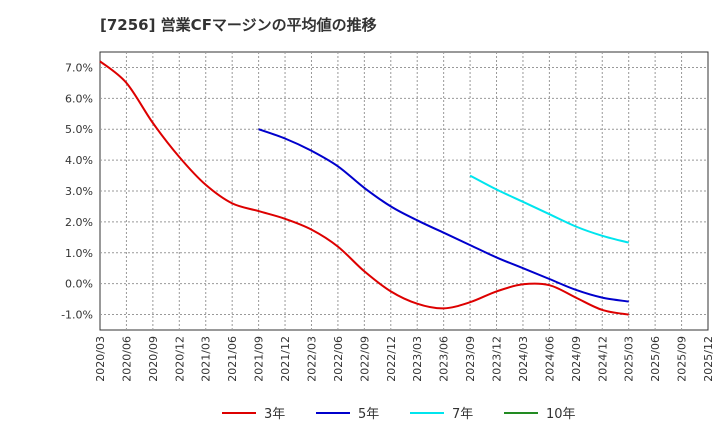 The image size is (720, 440). Describe the element at coordinates (79, 67) in the screenshot. I see `y-tick-label: 7.0%` at that location.